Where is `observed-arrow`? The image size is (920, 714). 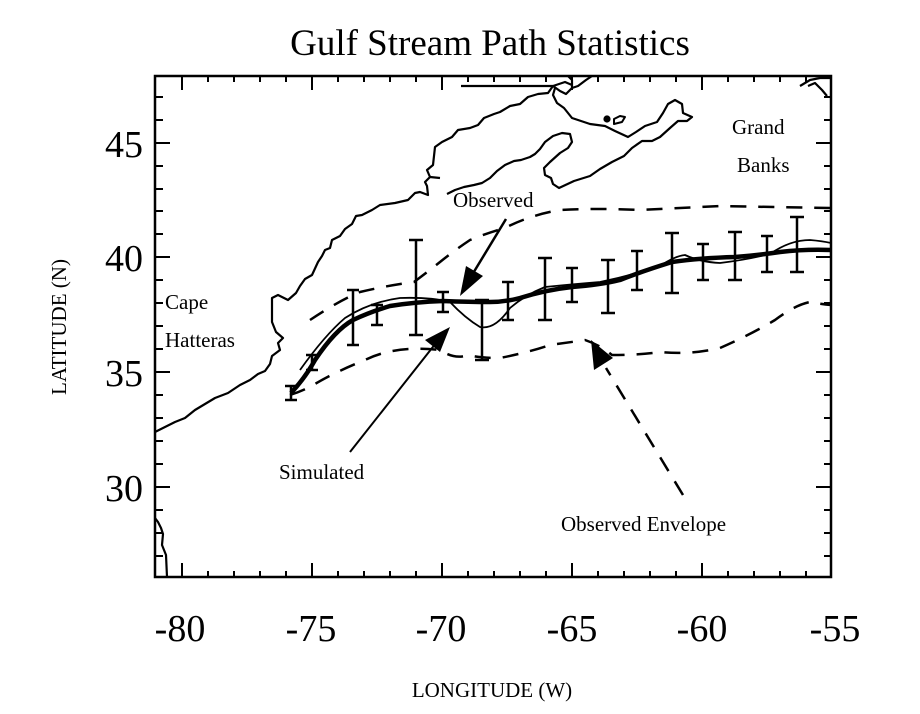 observed-arrow is located at coordinates (484, 257).